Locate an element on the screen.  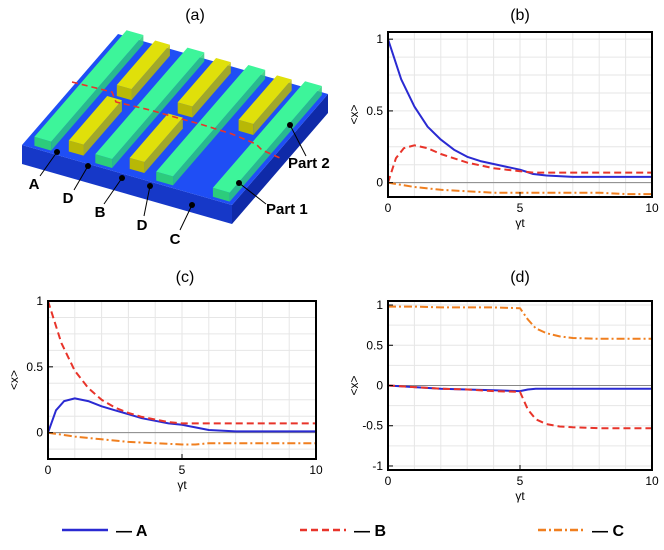
pad-4-top is located at coordinates (265, 99).